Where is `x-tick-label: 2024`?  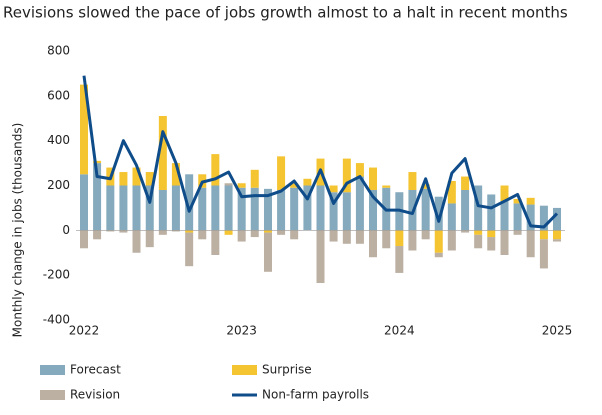
x-tick-label: 2024 is located at coordinates (399, 331).